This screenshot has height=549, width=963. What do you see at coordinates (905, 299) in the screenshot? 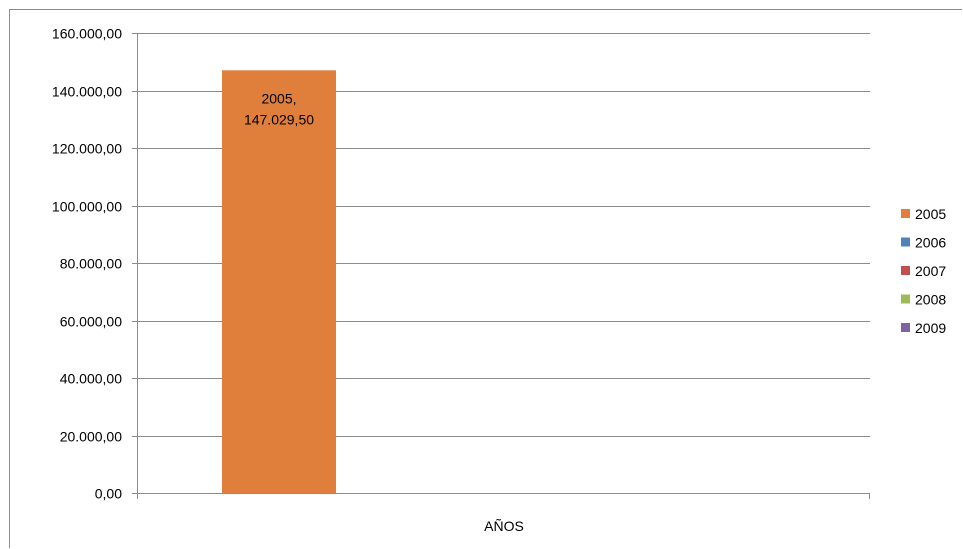
I see `legend-swatch-2008` at bounding box center [905, 299].